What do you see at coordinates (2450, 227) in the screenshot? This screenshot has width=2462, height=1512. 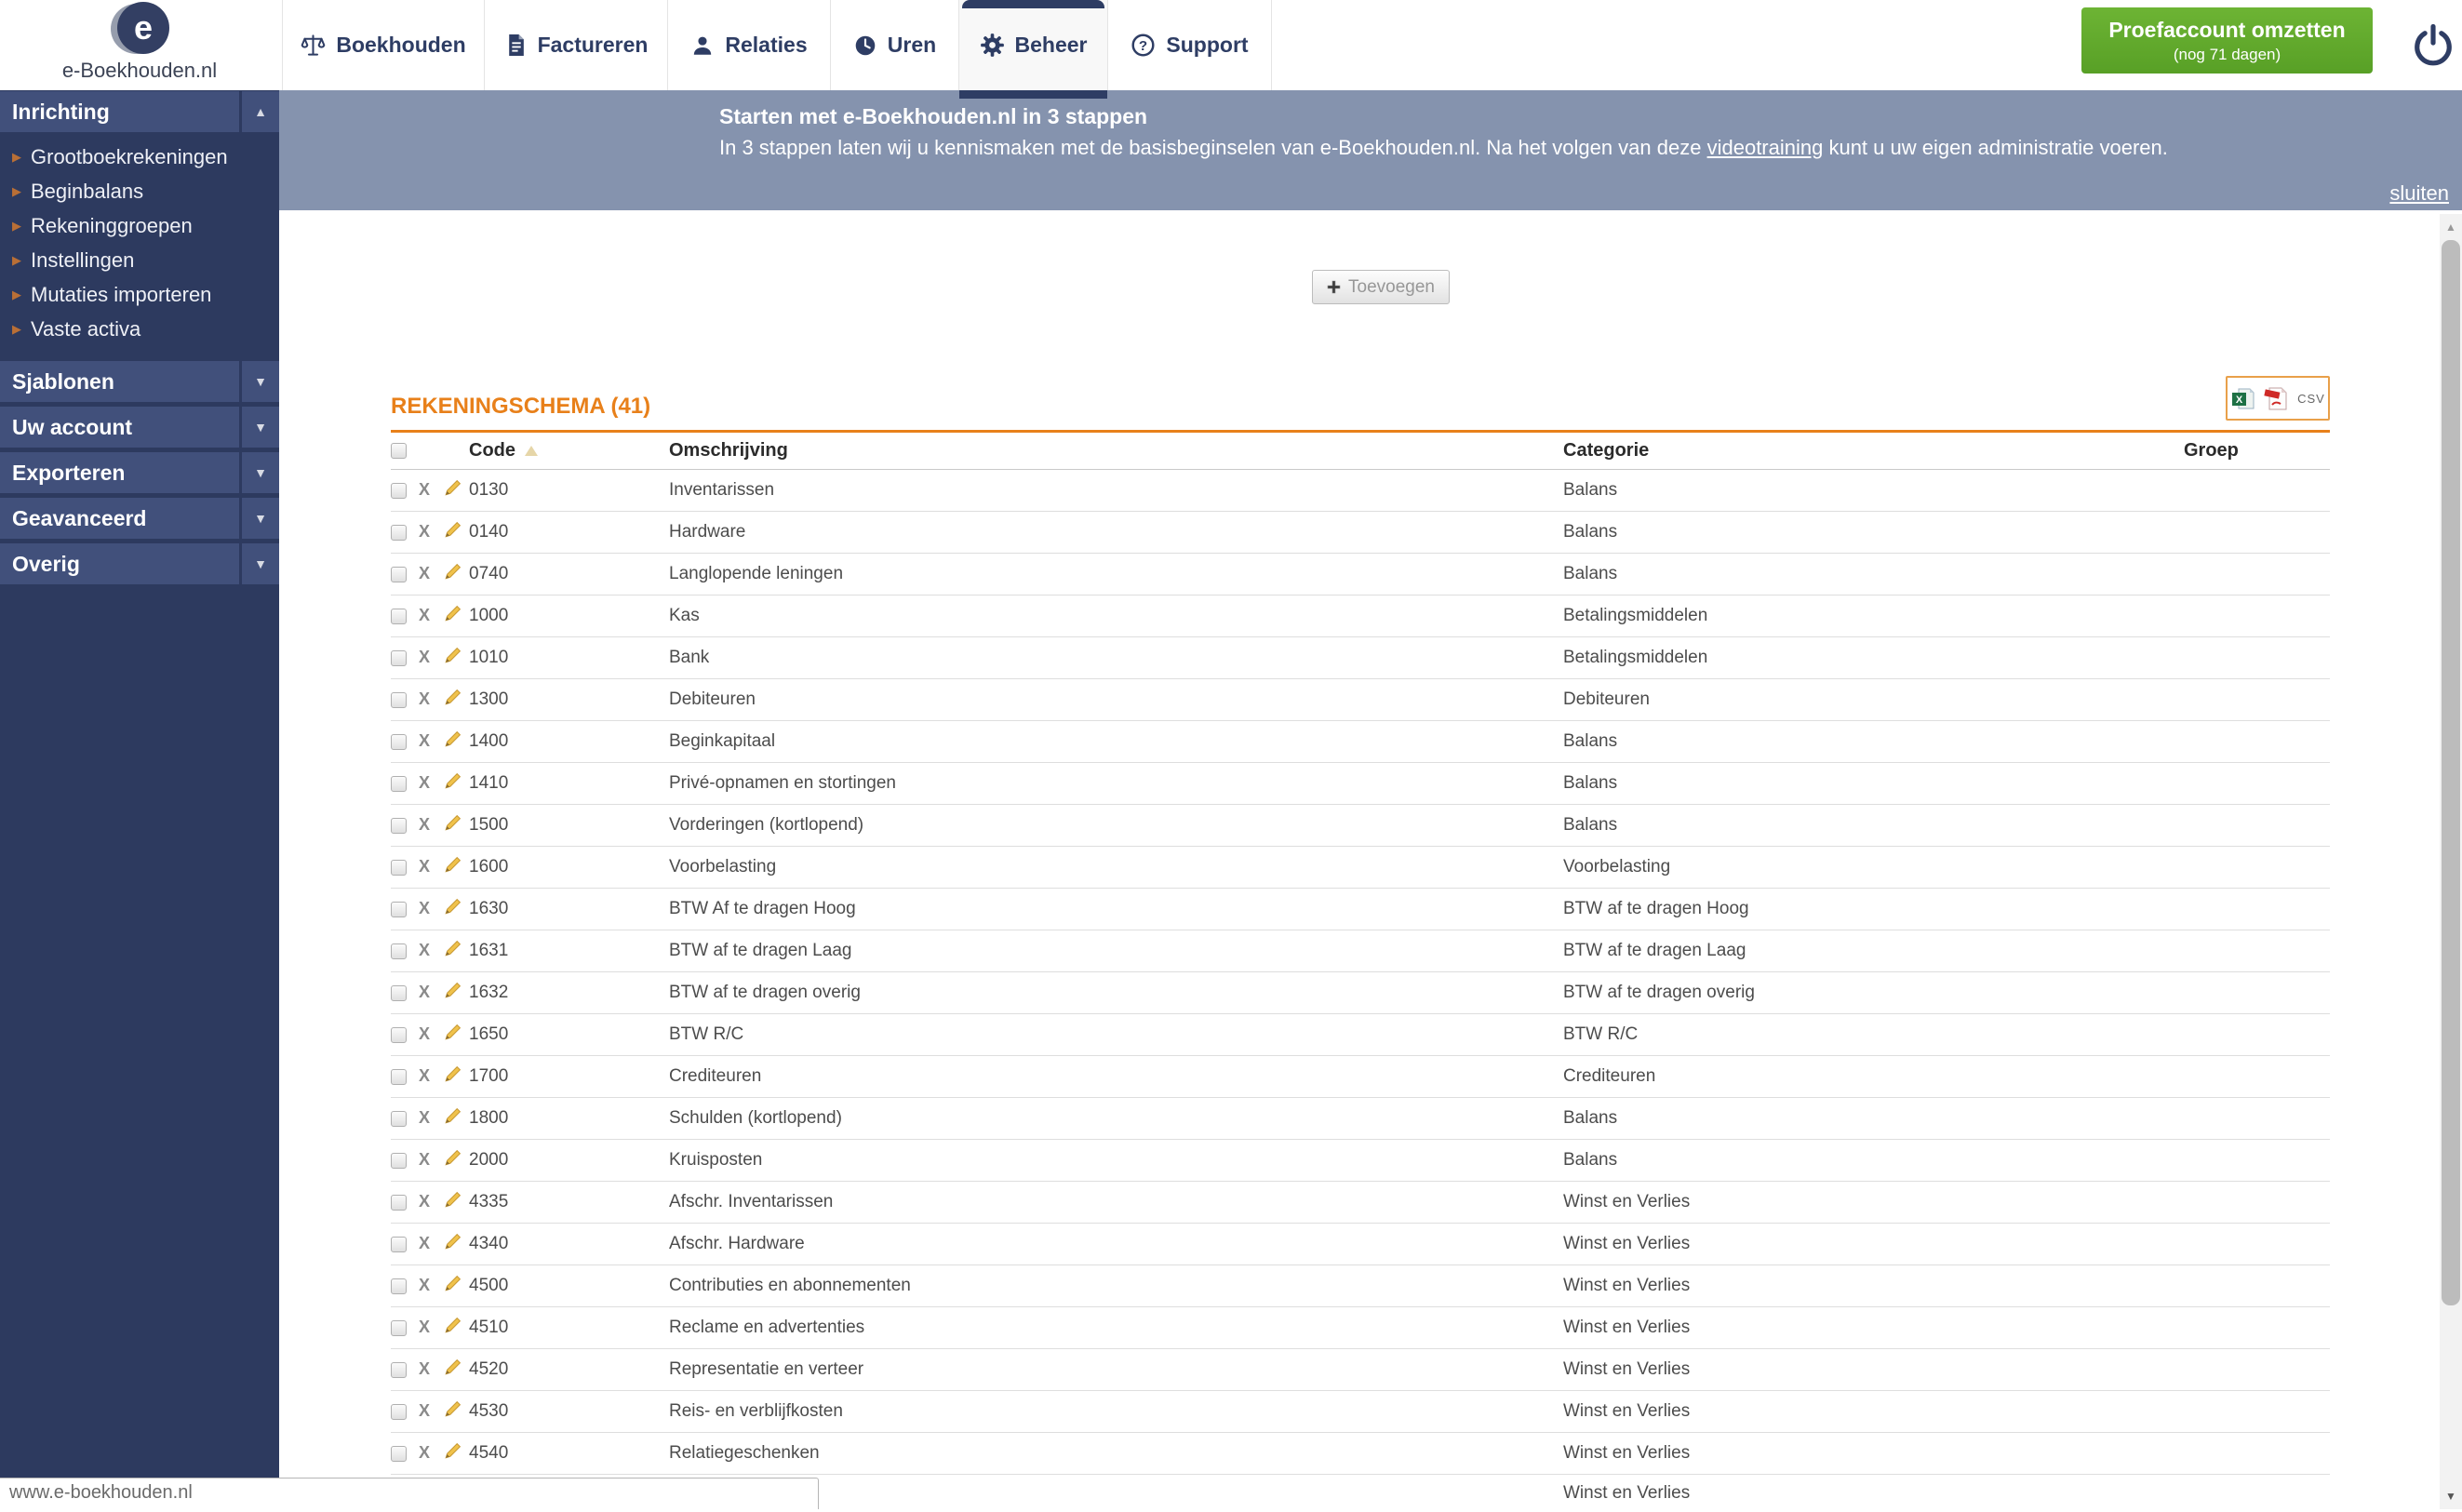 I see `scroll-up-arrow-icon: ▲` at bounding box center [2450, 227].